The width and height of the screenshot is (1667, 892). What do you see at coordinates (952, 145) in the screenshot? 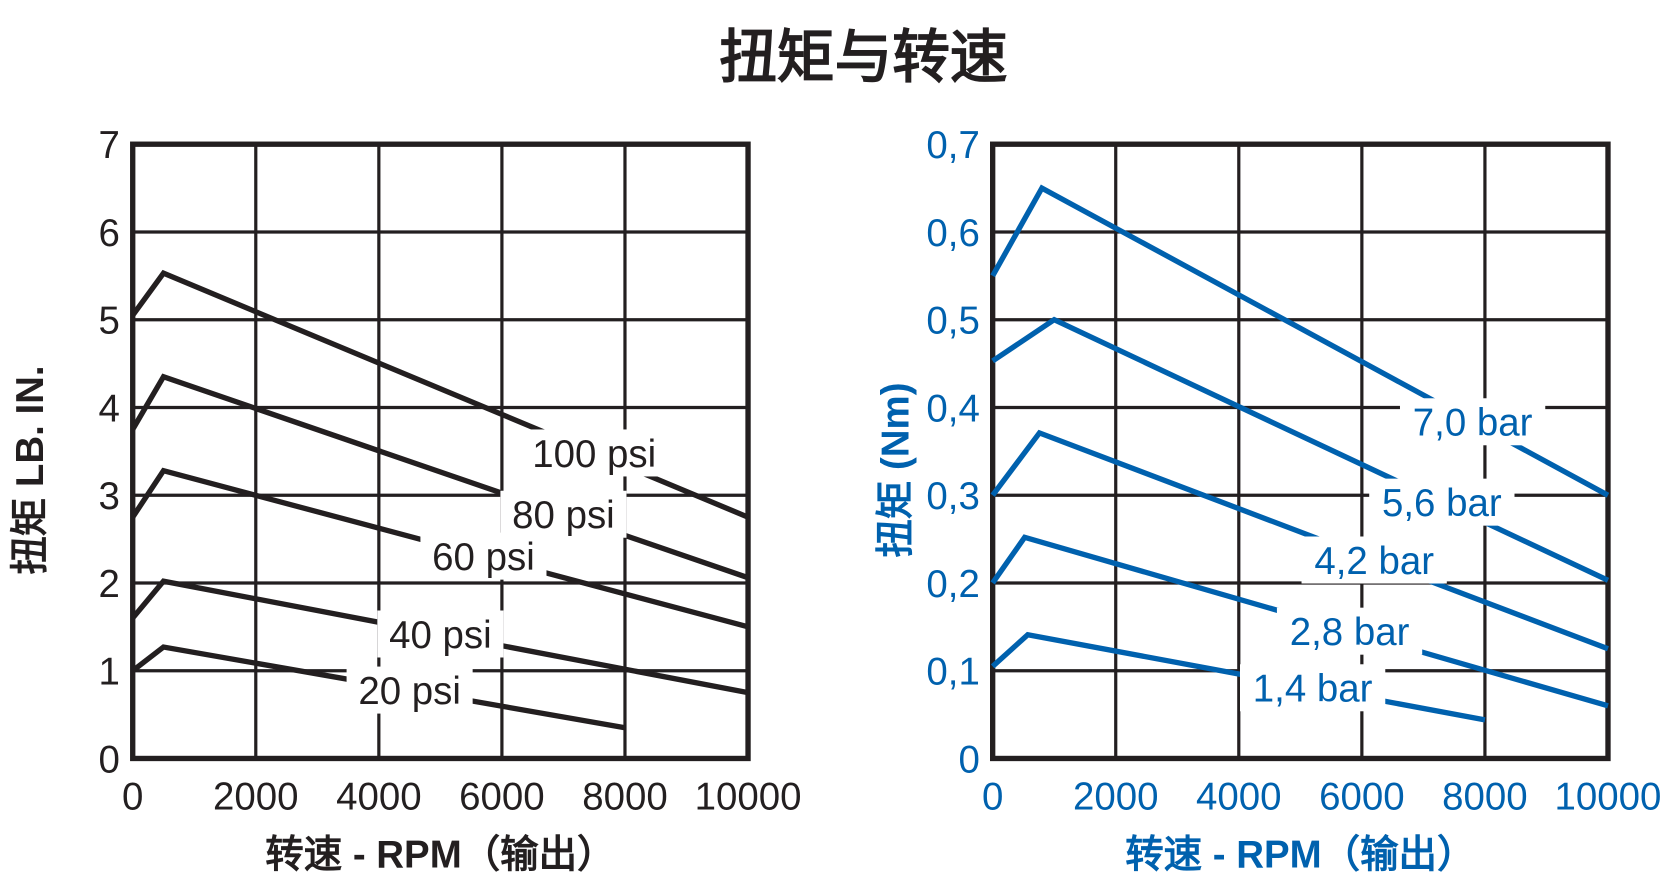
I see `y-tick-label: 0,7` at bounding box center [952, 145].